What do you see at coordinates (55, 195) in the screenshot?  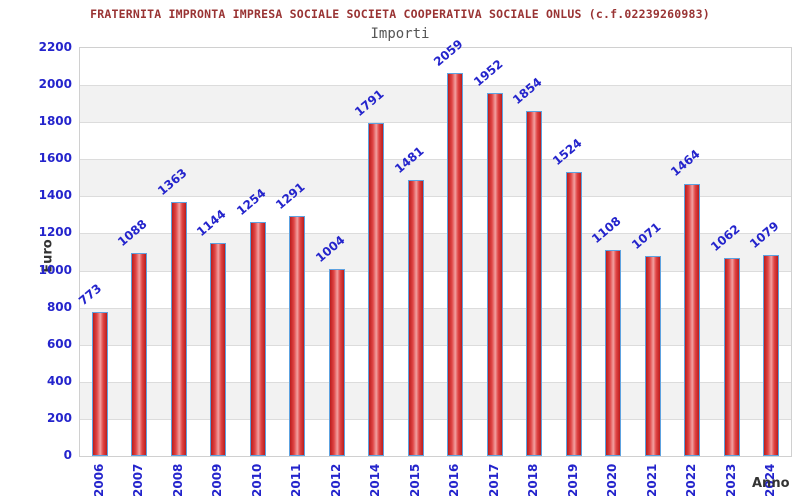 I see `y-tick-label: 1400` at bounding box center [55, 195].